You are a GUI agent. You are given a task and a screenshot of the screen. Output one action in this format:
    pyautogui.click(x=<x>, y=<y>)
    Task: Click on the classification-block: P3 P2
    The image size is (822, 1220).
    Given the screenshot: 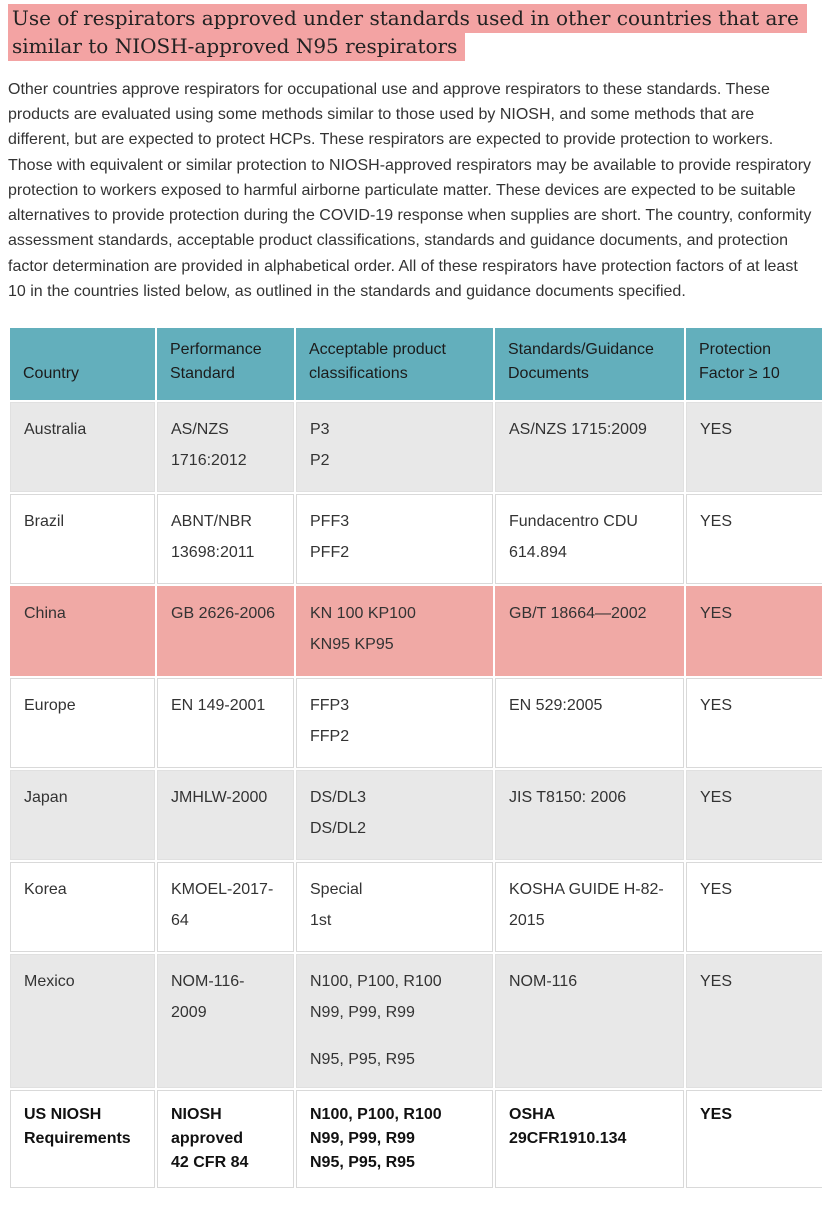 What is the action you would take?
    pyautogui.click(x=320, y=445)
    